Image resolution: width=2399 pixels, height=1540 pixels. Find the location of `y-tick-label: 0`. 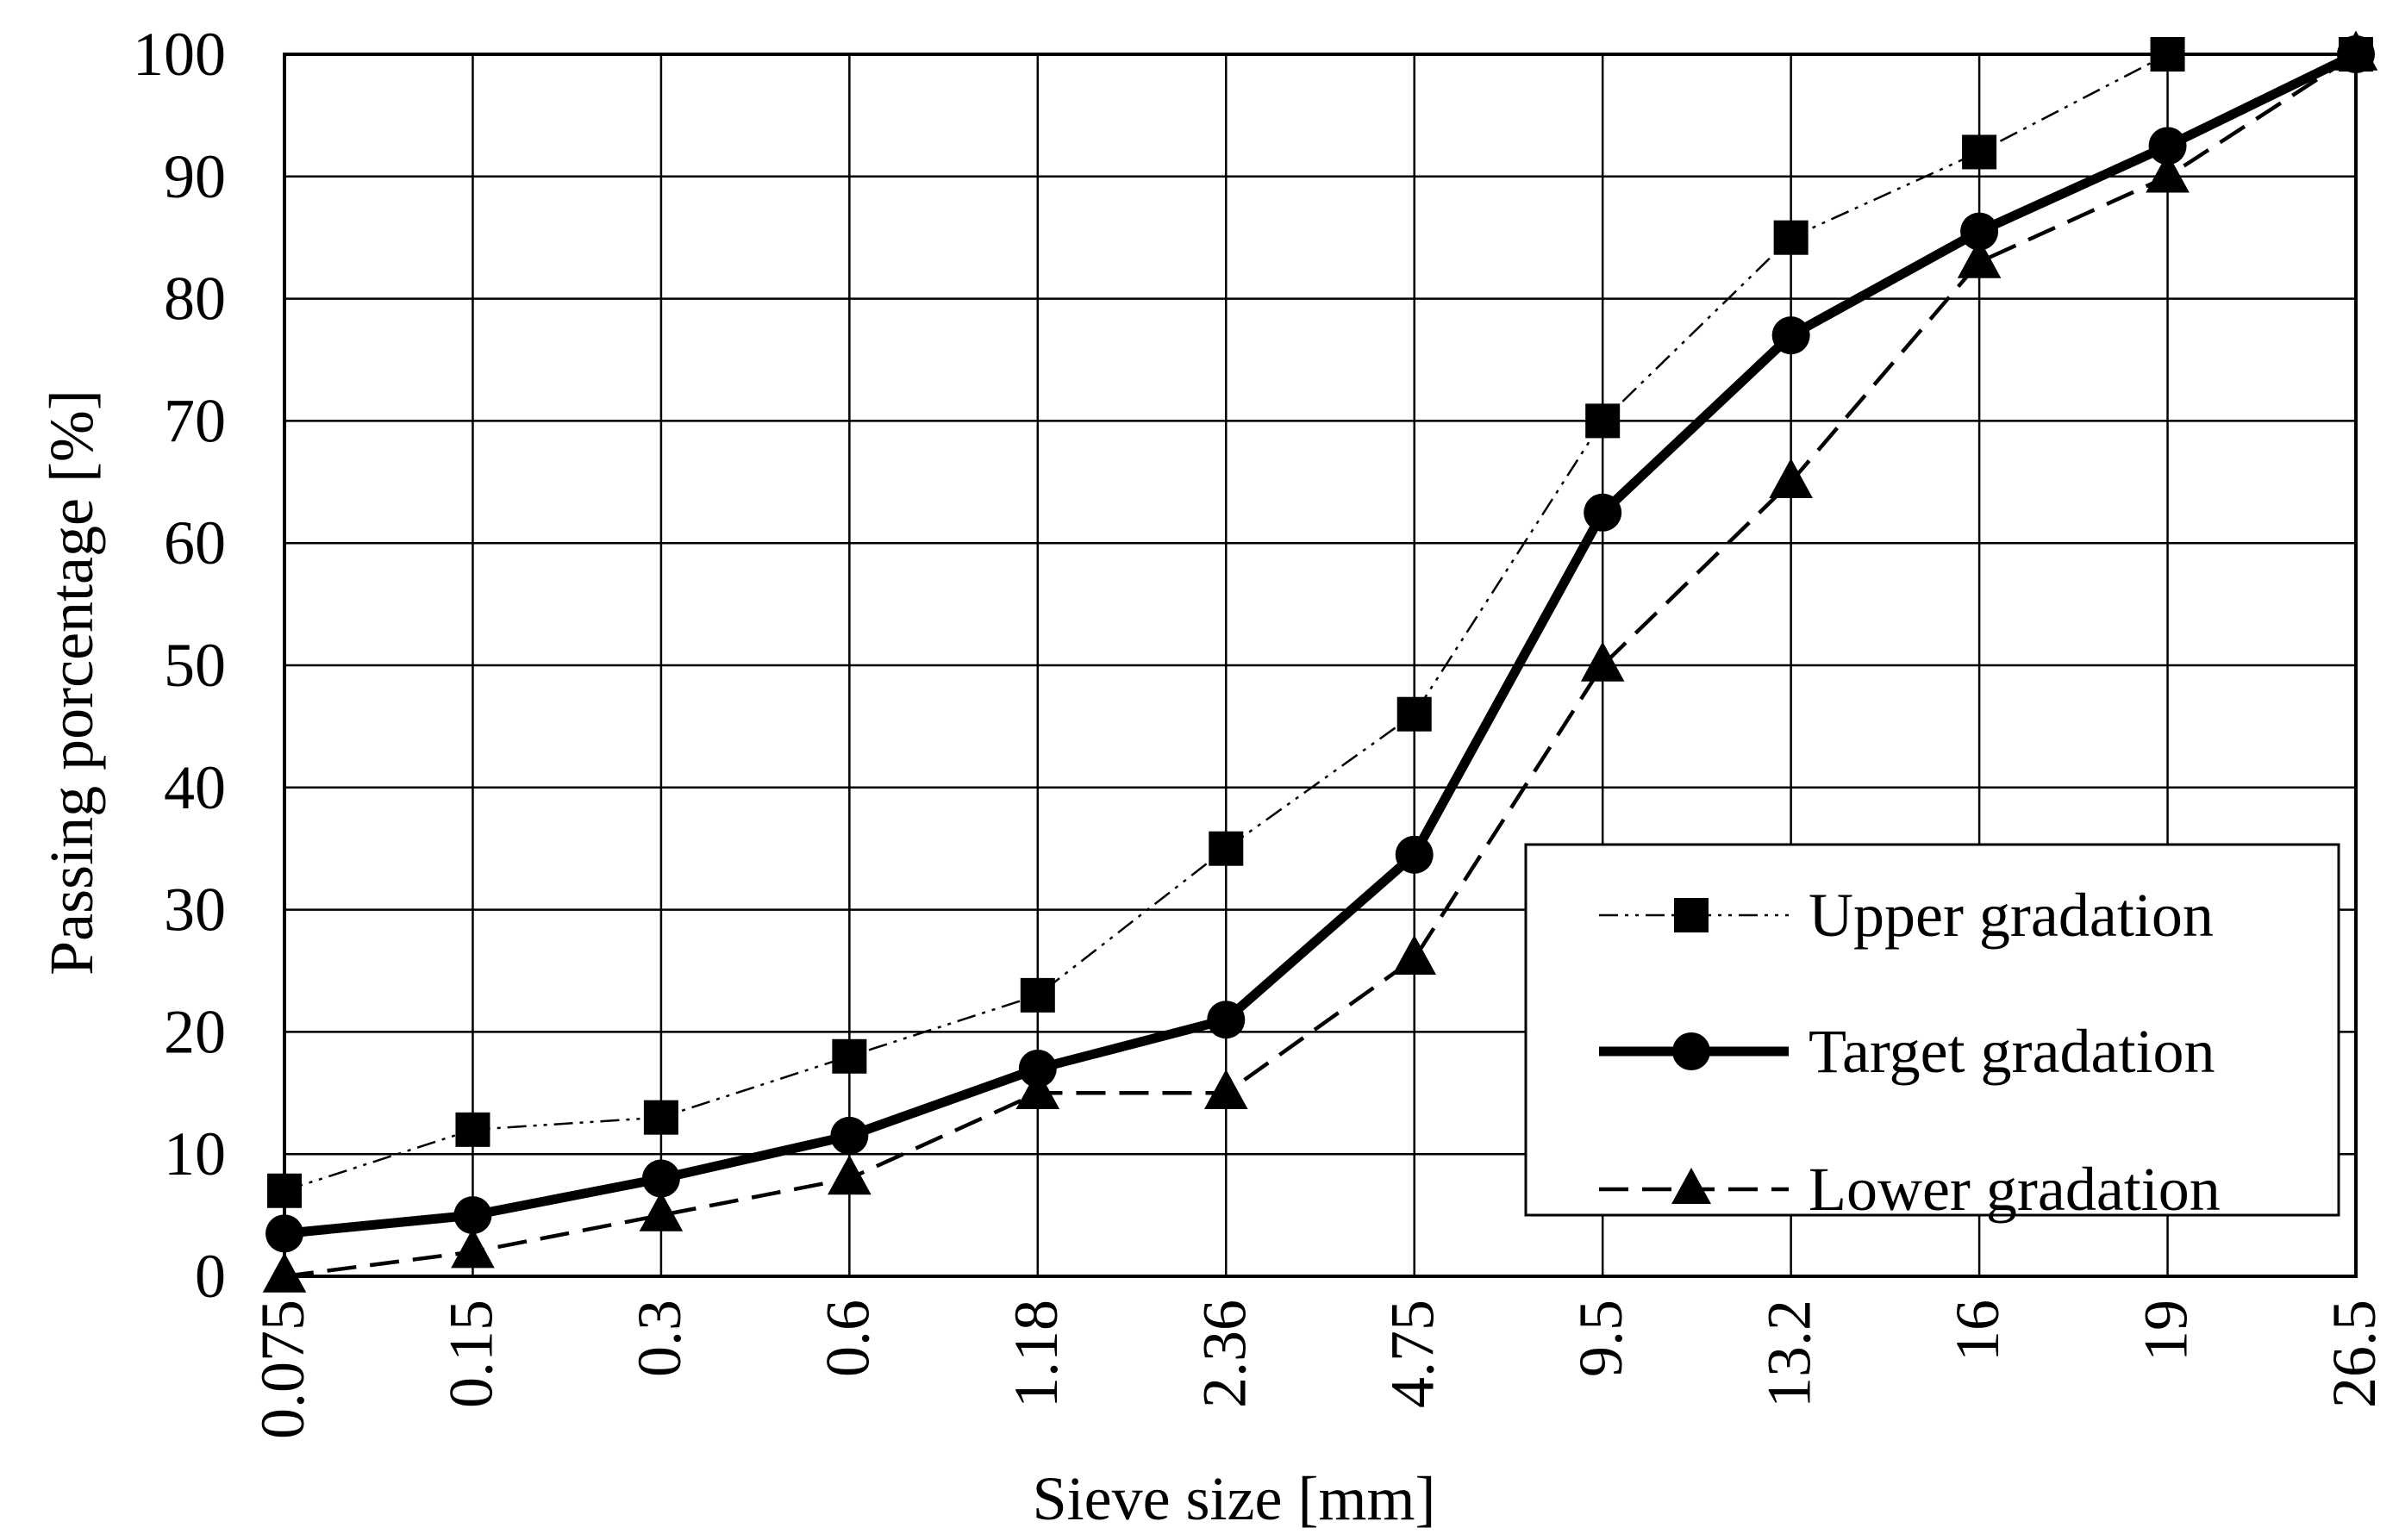

y-tick-label: 0 is located at coordinates (211, 1276).